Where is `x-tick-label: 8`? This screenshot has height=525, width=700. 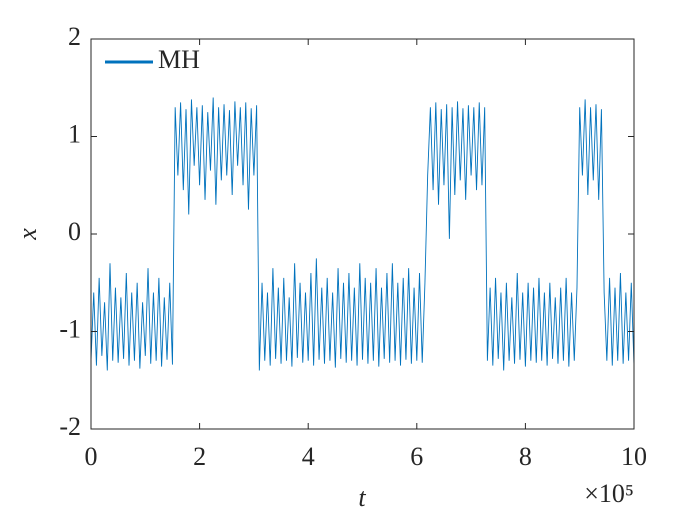
x-tick-label: 8 is located at coordinates (525, 456).